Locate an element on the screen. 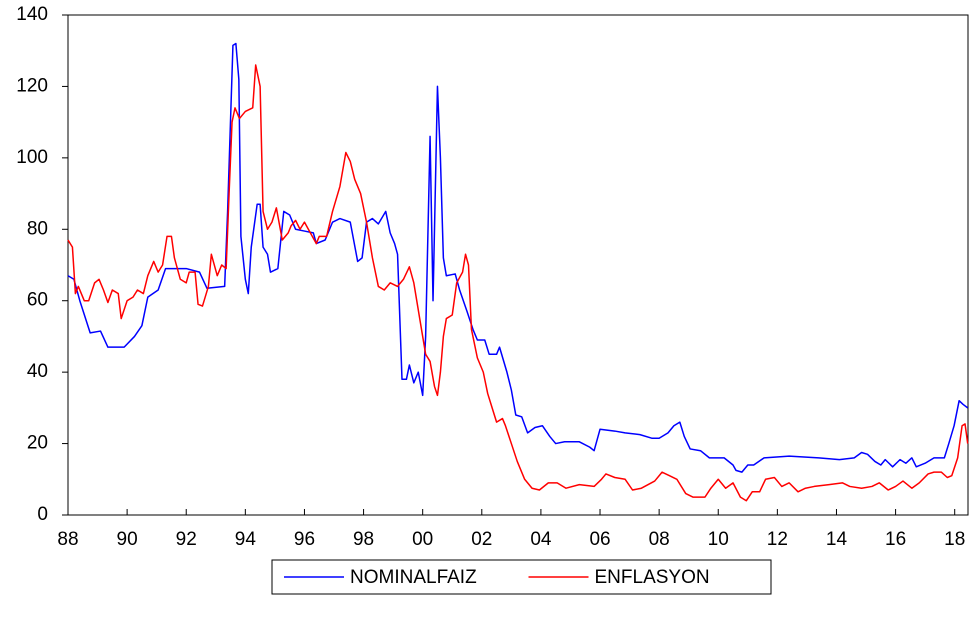  y-tick-label: 40 is located at coordinates (37, 371).